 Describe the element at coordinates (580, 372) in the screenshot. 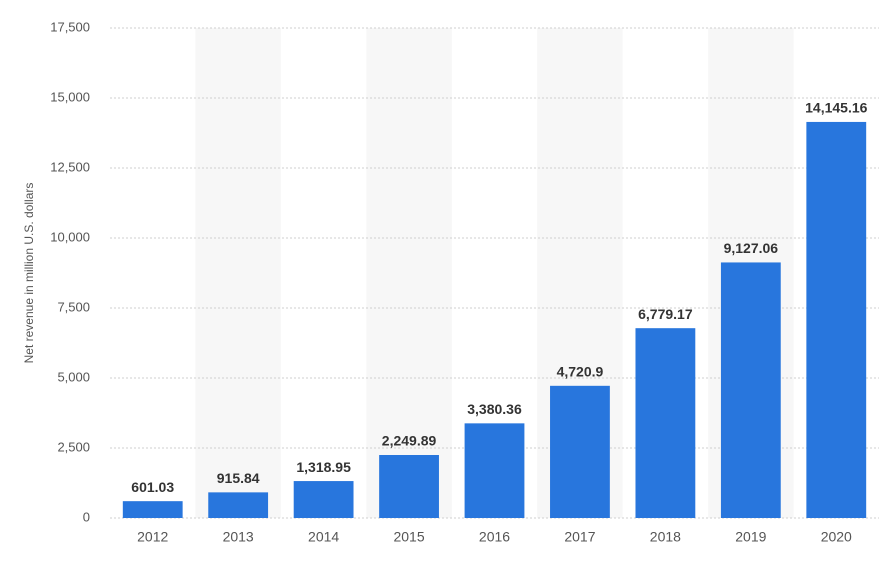

I see `value-label: 4,720.9` at that location.